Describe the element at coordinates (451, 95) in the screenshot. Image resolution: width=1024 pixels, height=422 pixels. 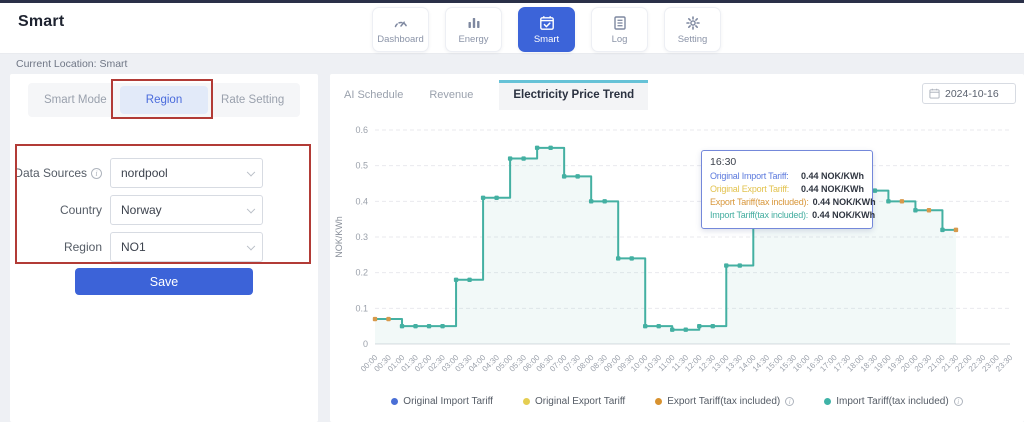
I see `tab-revenue: Revenue` at that location.